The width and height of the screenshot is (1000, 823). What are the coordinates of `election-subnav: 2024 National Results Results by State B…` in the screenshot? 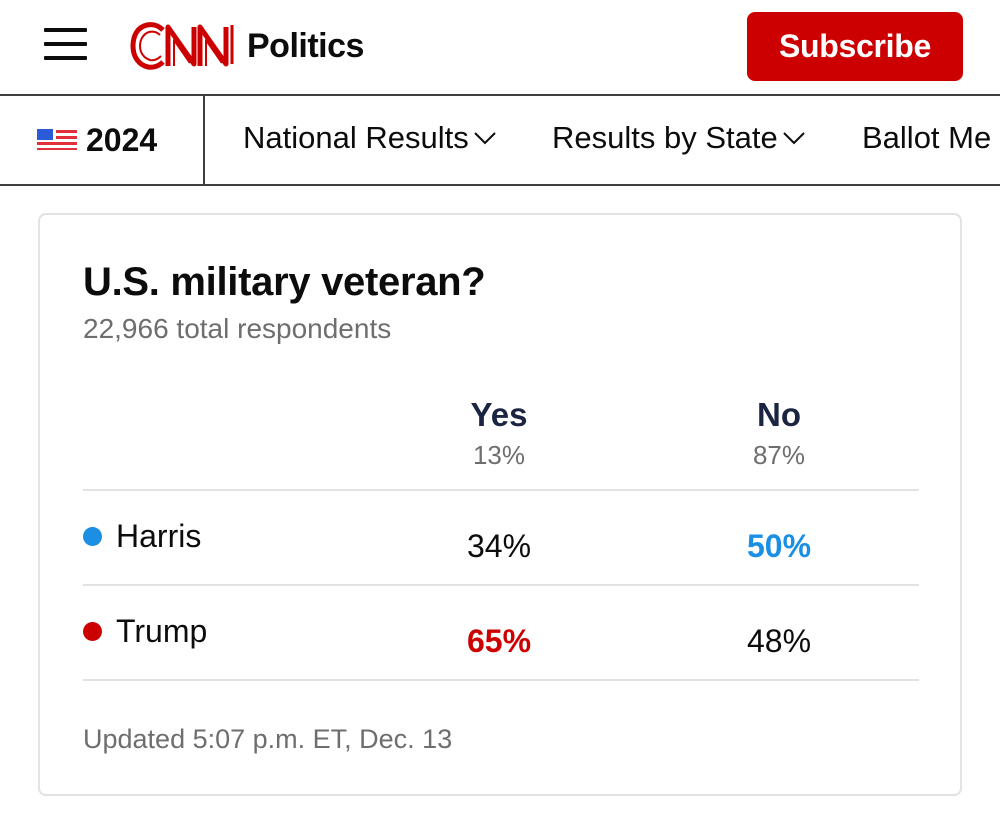 It's located at (500, 140).